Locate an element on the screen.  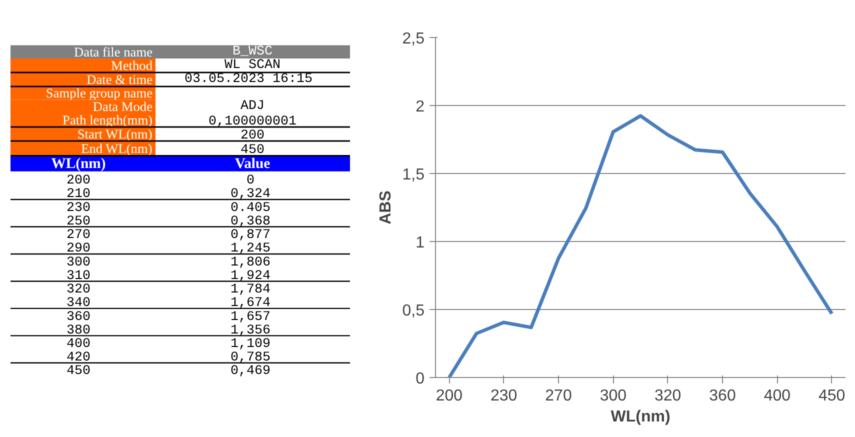
text: 0,324 is located at coordinates (250, 194).